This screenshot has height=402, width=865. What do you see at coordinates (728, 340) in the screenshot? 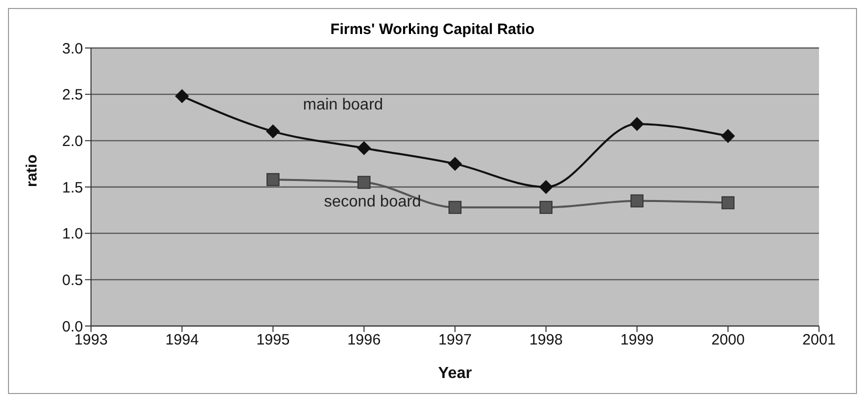
I see `x-tick-label: 2000` at bounding box center [728, 340].